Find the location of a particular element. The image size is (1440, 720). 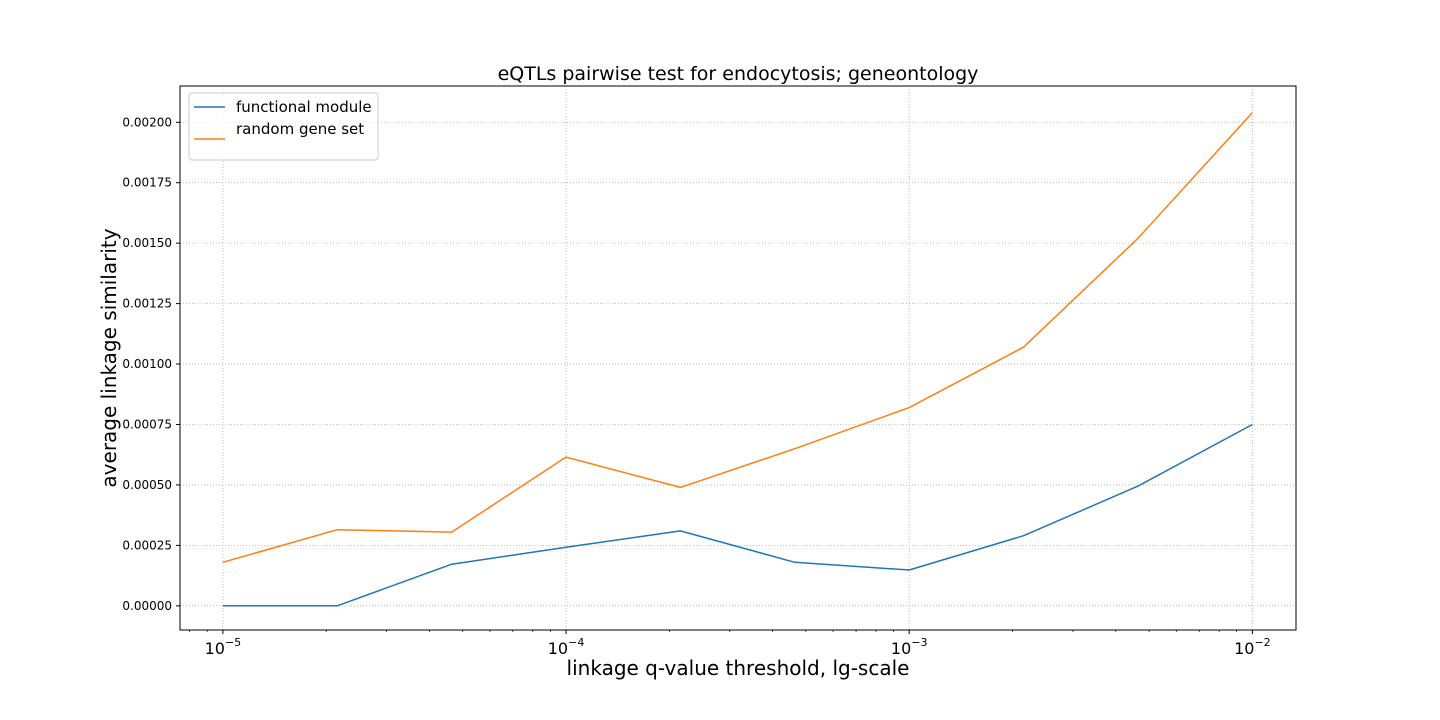

y-tick-label: 0.00025 is located at coordinates (147, 545).